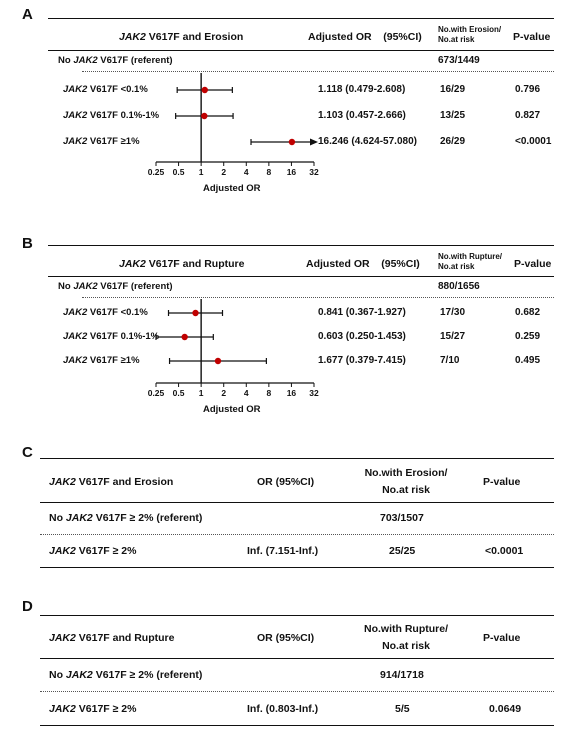 The height and width of the screenshot is (736, 575). I want to click on panel-a-or-value: 1.103 (0.457-2.666), so click(362, 115).